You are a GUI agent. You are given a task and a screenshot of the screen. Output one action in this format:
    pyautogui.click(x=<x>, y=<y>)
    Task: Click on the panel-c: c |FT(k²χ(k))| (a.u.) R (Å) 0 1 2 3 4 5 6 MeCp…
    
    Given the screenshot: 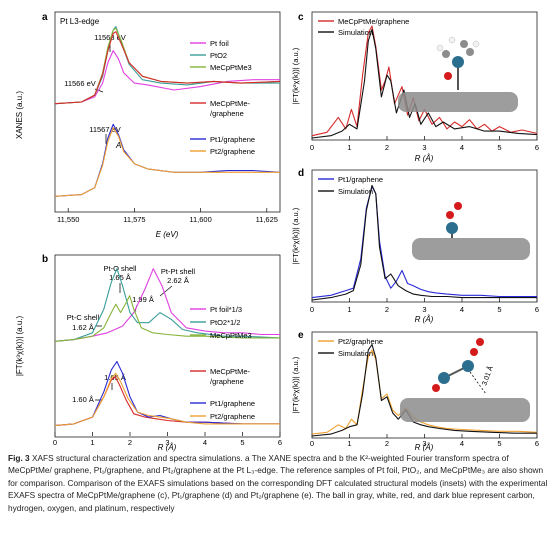 What is the action you would take?
    pyautogui.click(x=415, y=87)
    